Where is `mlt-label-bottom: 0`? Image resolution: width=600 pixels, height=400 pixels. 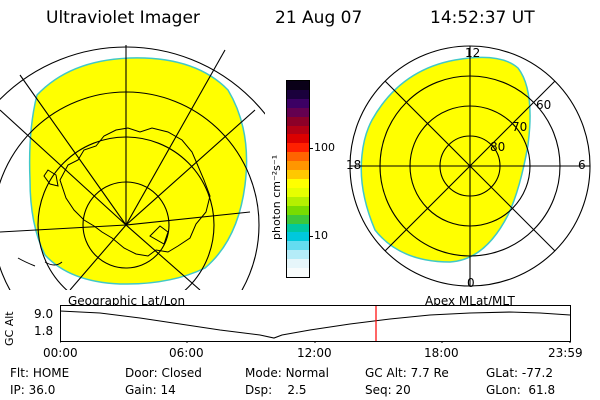 mlt-label-bottom: 0 is located at coordinates (471, 283).